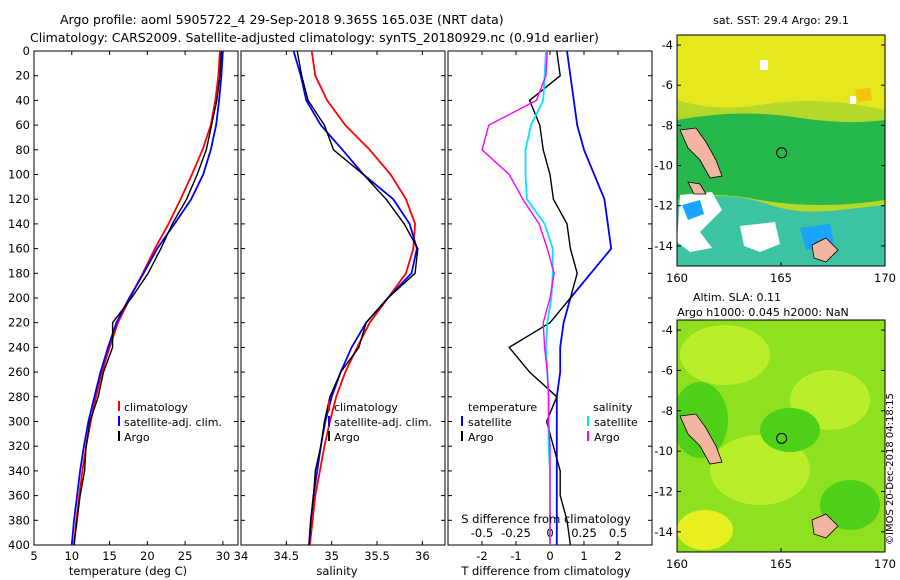 This screenshot has height=580, width=900. I want to click on sst-map, so click(781, 150).